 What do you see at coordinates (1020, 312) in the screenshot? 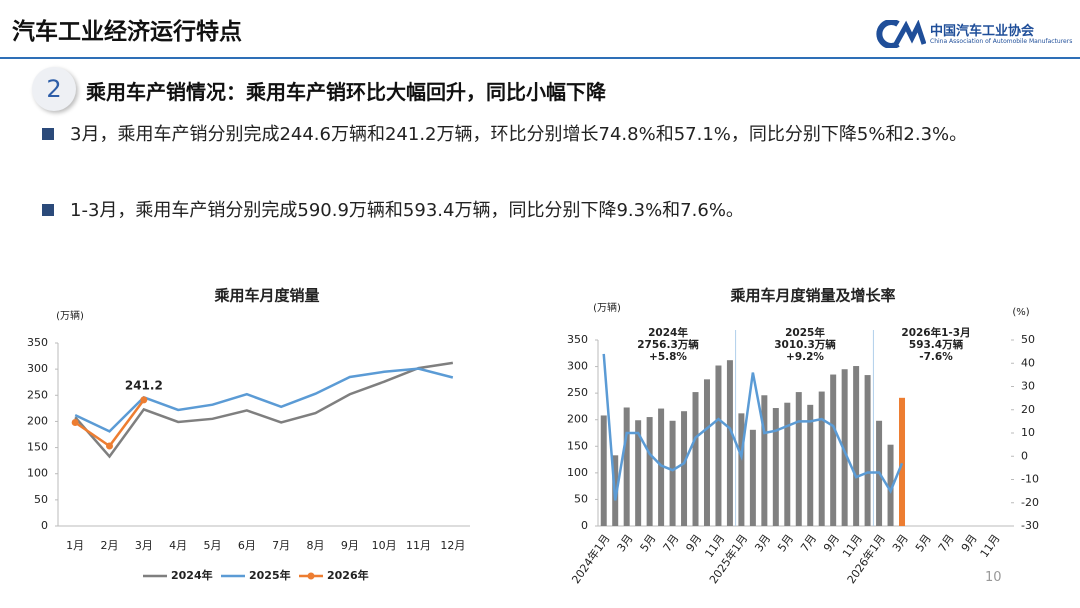
I see `y2-axis-label: (%)` at bounding box center [1020, 312].